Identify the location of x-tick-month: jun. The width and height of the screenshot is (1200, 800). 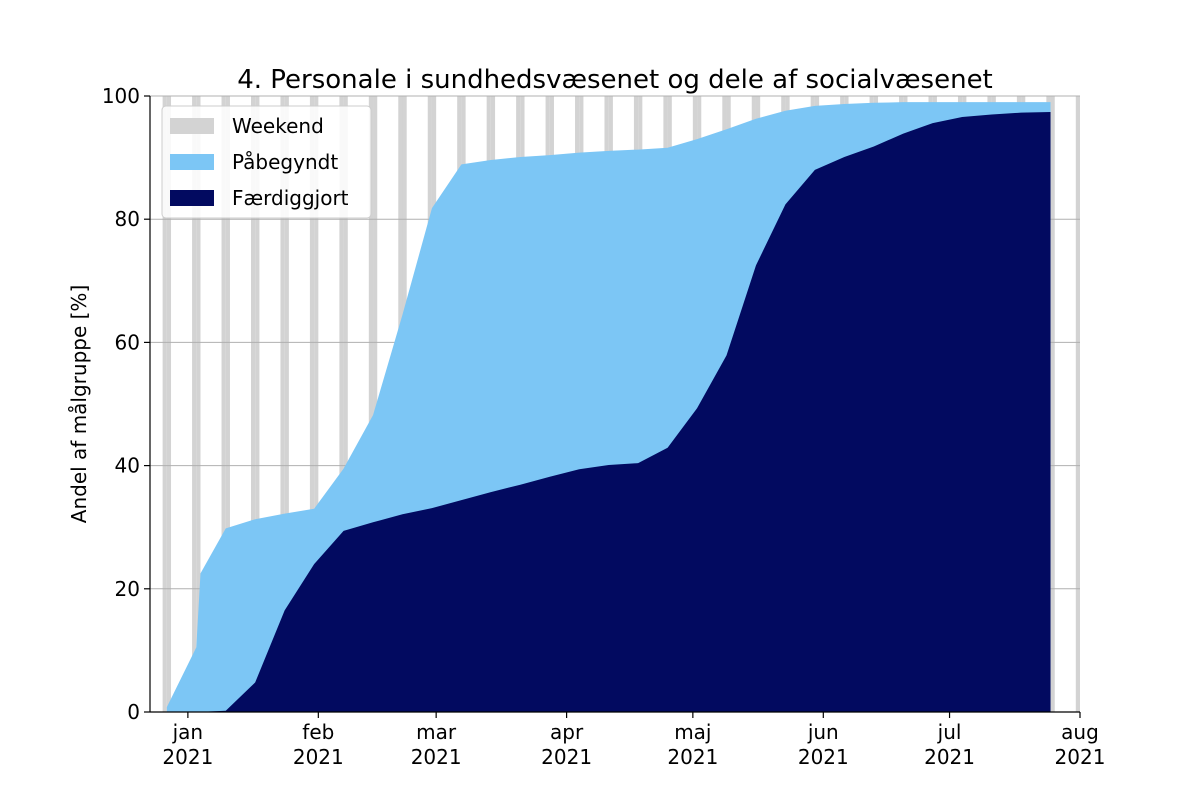
(823, 732).